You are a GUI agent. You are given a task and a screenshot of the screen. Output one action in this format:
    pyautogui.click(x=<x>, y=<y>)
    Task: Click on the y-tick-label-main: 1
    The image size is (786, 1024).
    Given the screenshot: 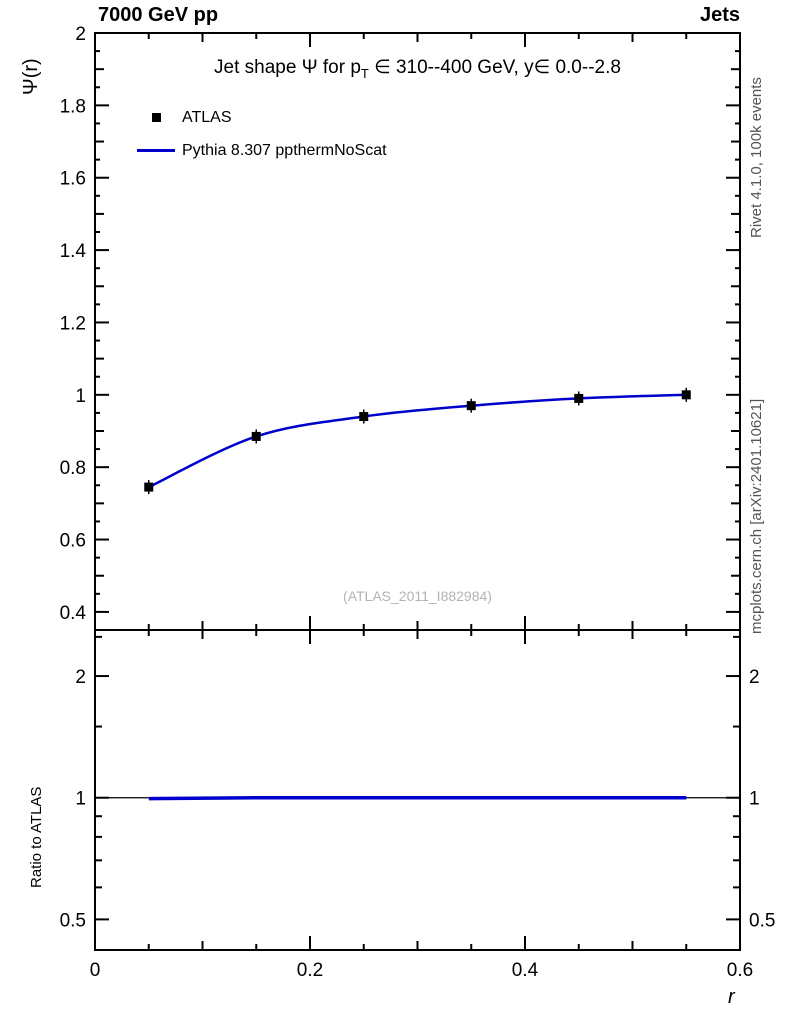 What is the action you would take?
    pyautogui.click(x=80, y=396)
    